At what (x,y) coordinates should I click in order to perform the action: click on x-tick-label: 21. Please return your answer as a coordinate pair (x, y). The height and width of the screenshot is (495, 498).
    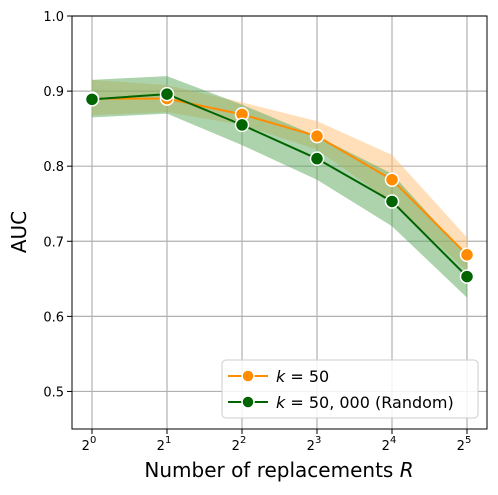
    Looking at the image, I should click on (164, 444).